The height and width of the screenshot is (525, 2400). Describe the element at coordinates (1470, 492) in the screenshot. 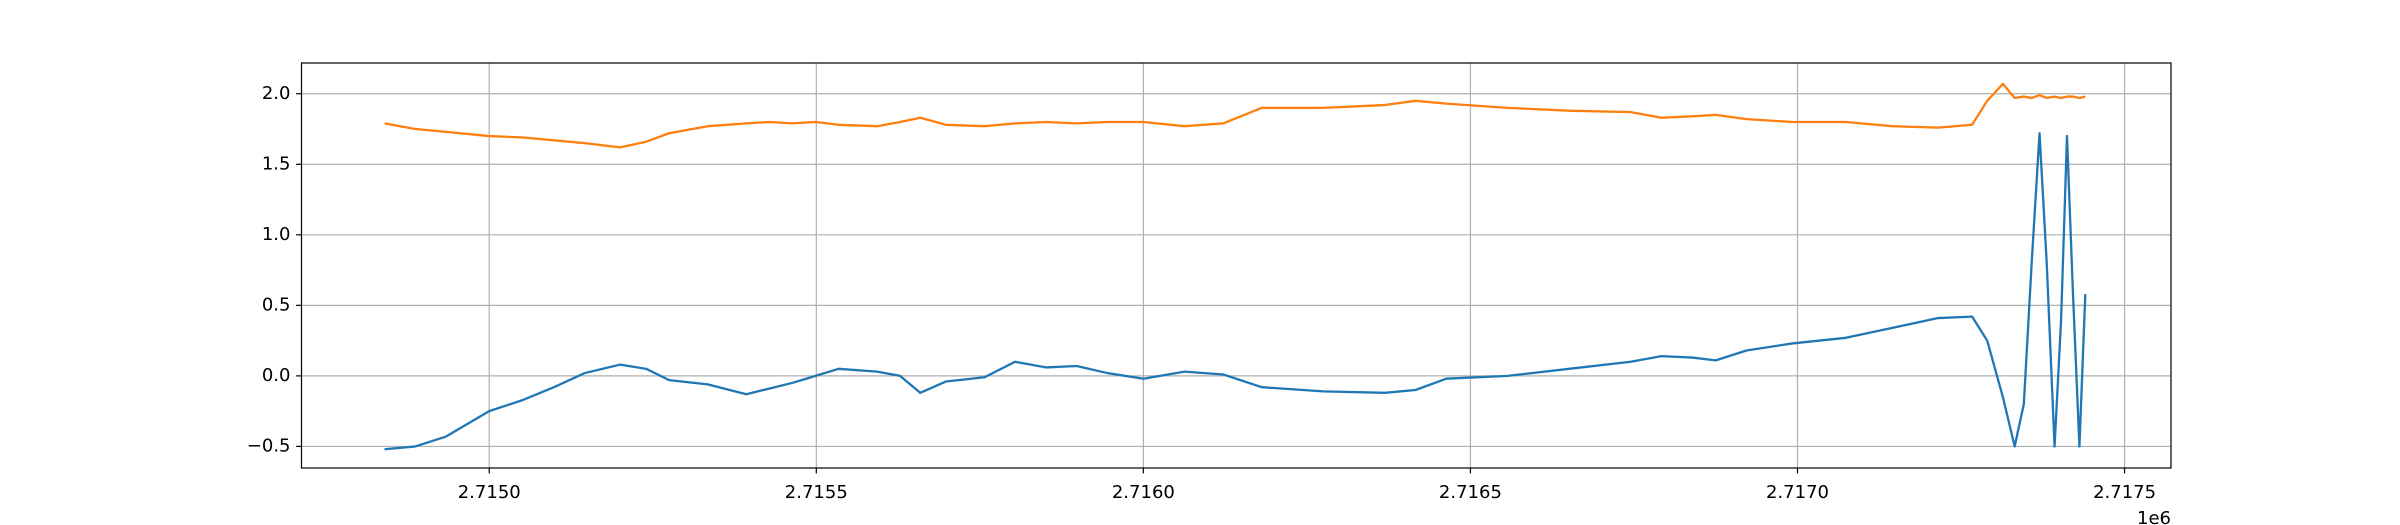

I see `x-tick-label: 2.7165` at that location.